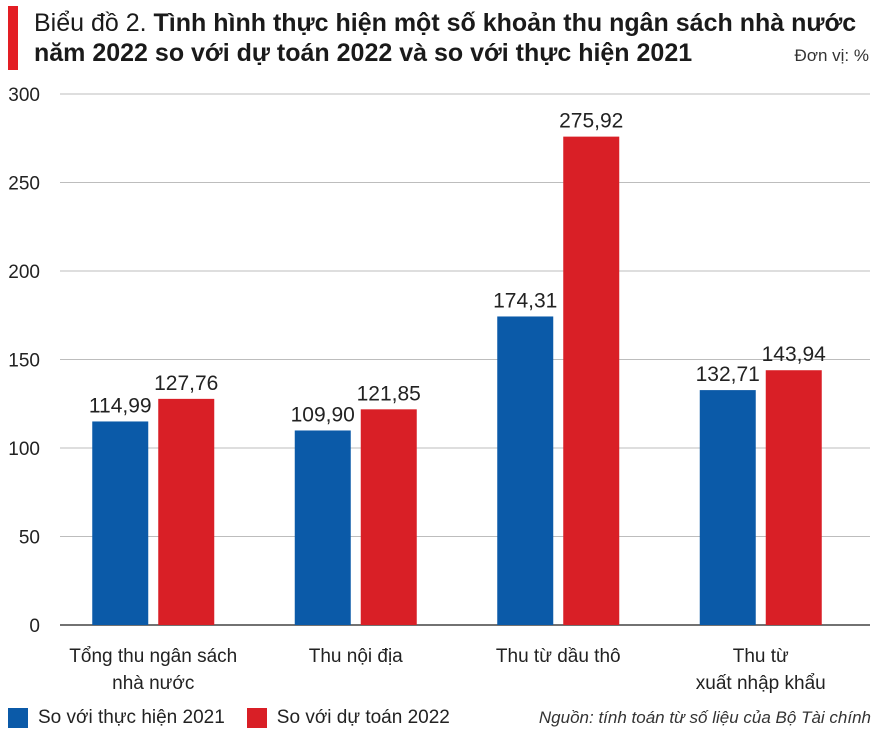  Describe the element at coordinates (591, 121) in the screenshot. I see `data-label-2-3: 275,92` at that location.